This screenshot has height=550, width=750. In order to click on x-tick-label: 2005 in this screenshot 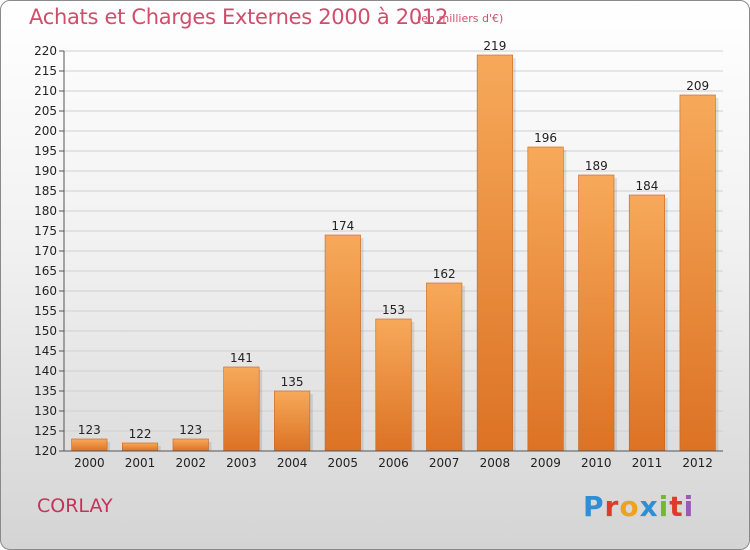, I will do `click(343, 463)`.